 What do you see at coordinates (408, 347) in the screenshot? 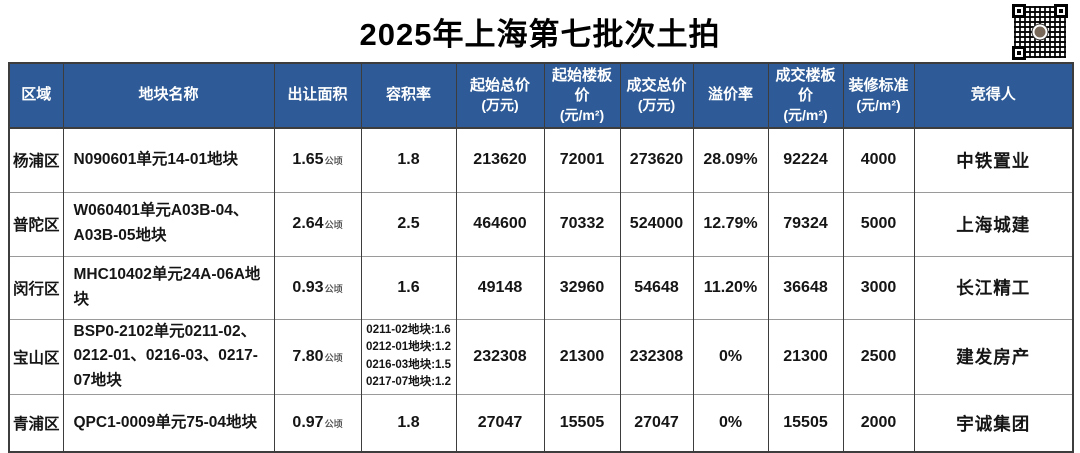
I see `plot-ratio-line: 0212-01地块:1.2` at bounding box center [408, 347].